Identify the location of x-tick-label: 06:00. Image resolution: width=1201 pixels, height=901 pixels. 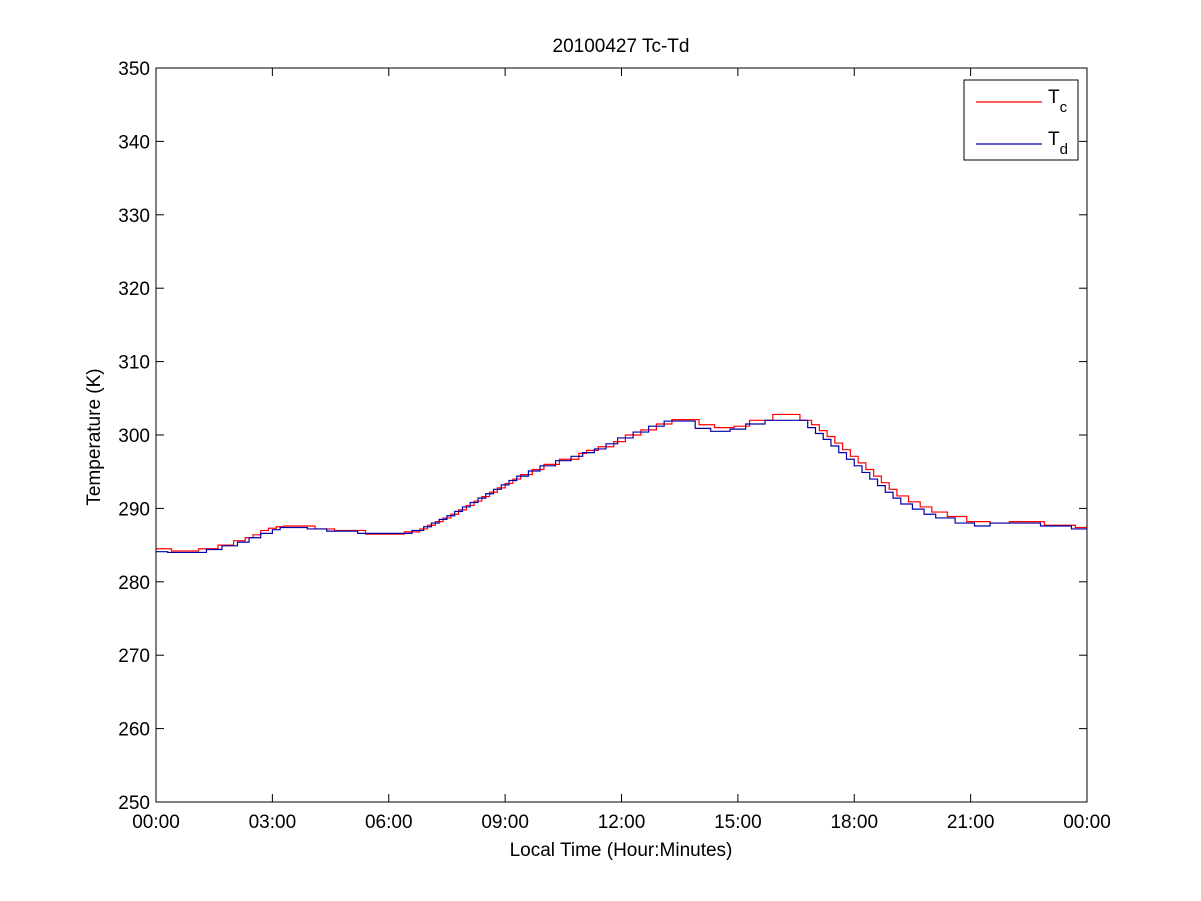
(389, 822).